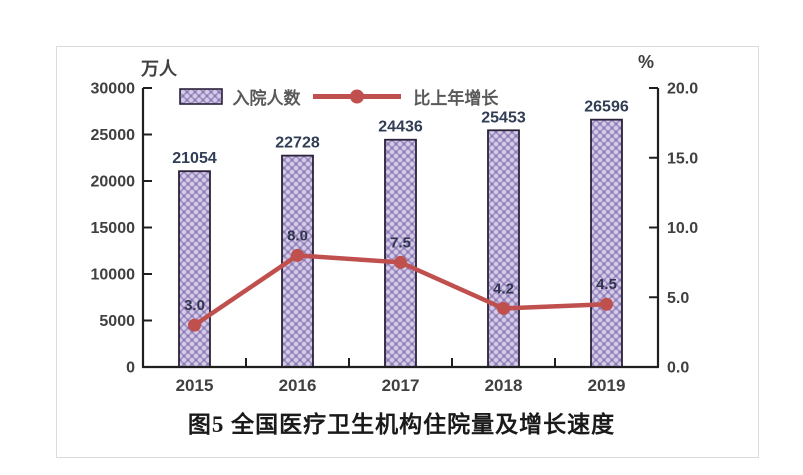  What do you see at coordinates (504, 385) in the screenshot?
I see `x-axis-category-label: 2018` at bounding box center [504, 385].